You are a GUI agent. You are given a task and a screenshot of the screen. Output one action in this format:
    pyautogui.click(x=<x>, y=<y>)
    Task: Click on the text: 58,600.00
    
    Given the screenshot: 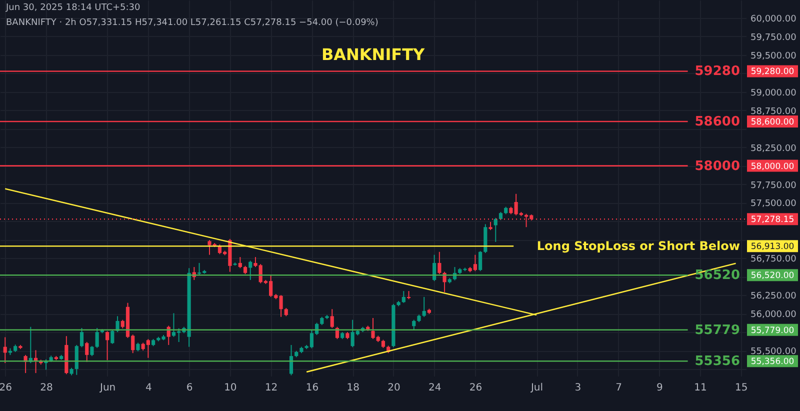 What is the action you would take?
    pyautogui.click(x=772, y=122)
    